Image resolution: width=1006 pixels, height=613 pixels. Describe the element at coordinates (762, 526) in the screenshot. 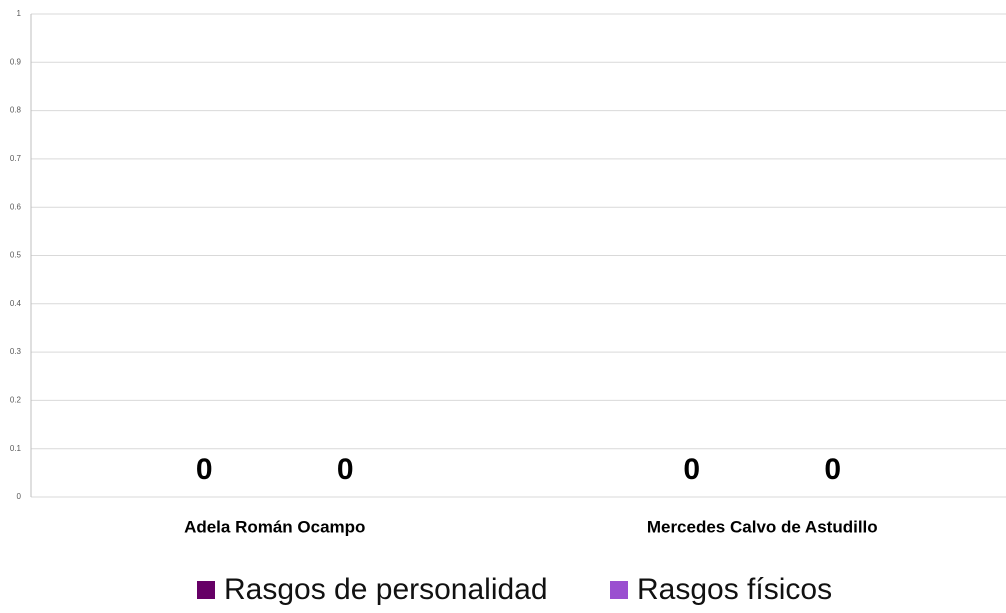

I see `x-tick-label: Mercedes Calvo de Astudillo` at that location.